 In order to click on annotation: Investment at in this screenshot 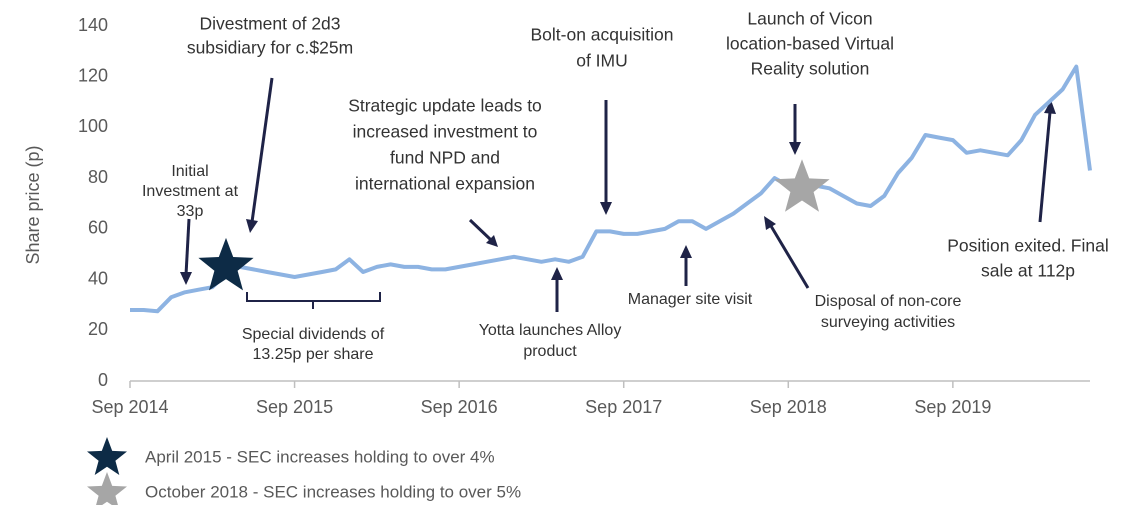, I will do `click(190, 191)`.